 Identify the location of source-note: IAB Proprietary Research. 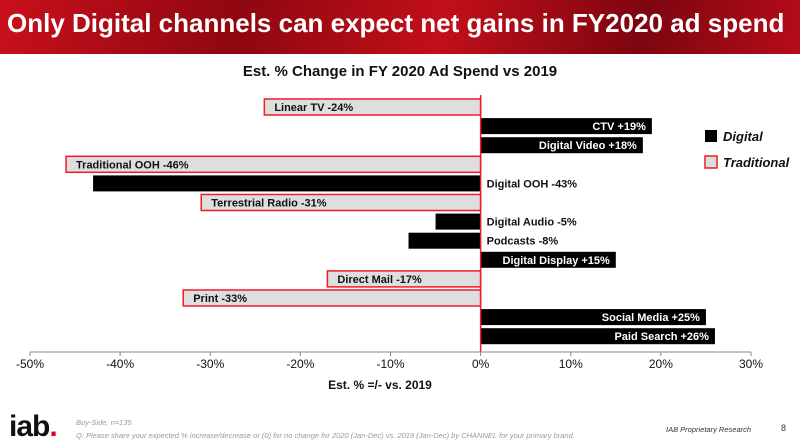
(709, 429).